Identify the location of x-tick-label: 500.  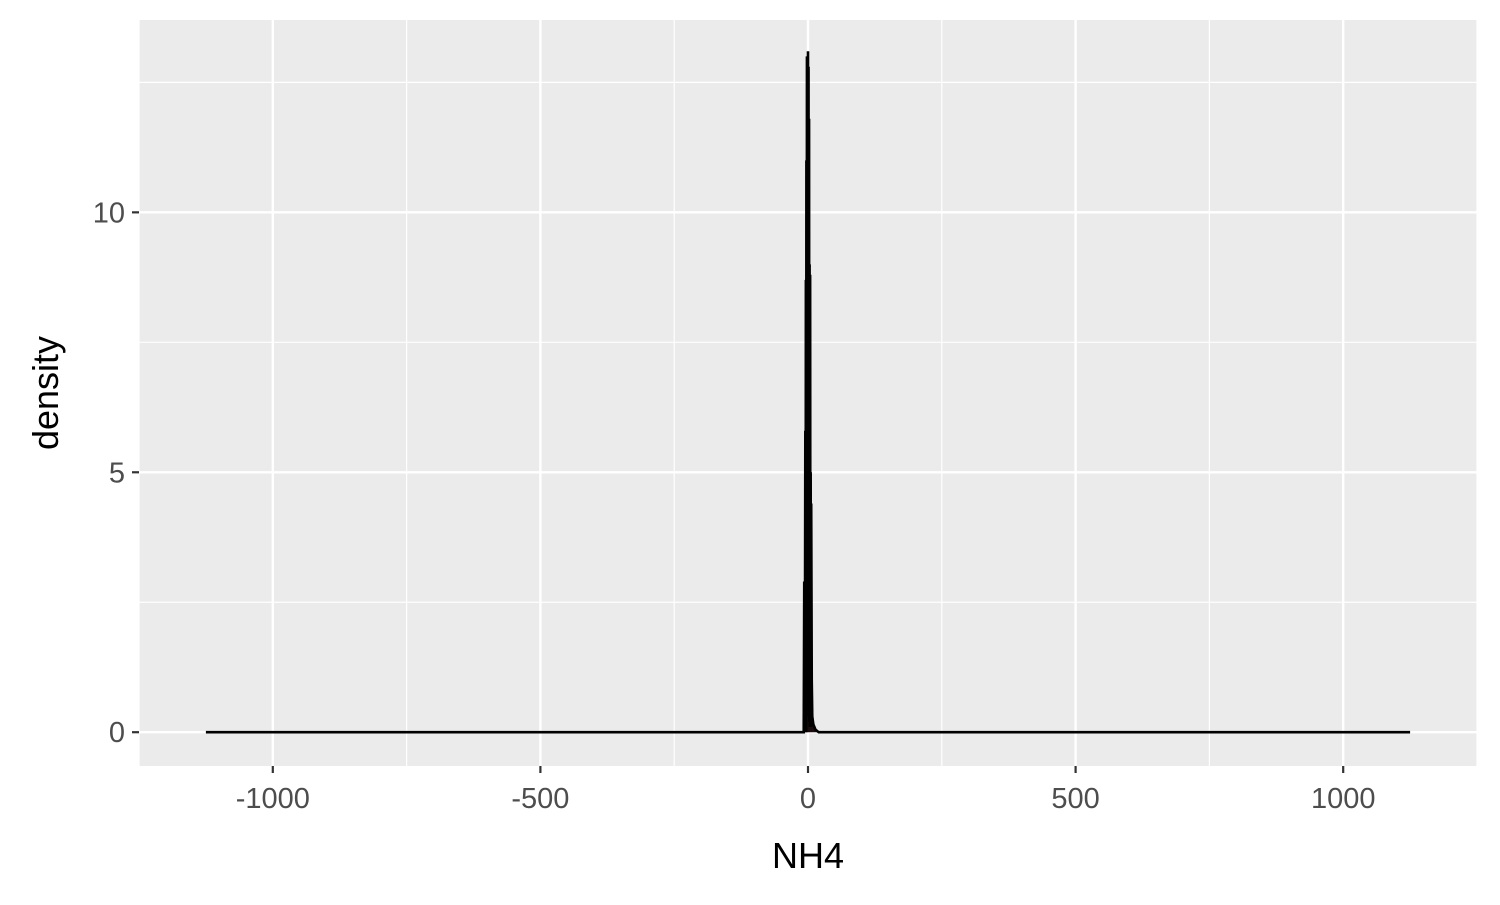
(1075, 799).